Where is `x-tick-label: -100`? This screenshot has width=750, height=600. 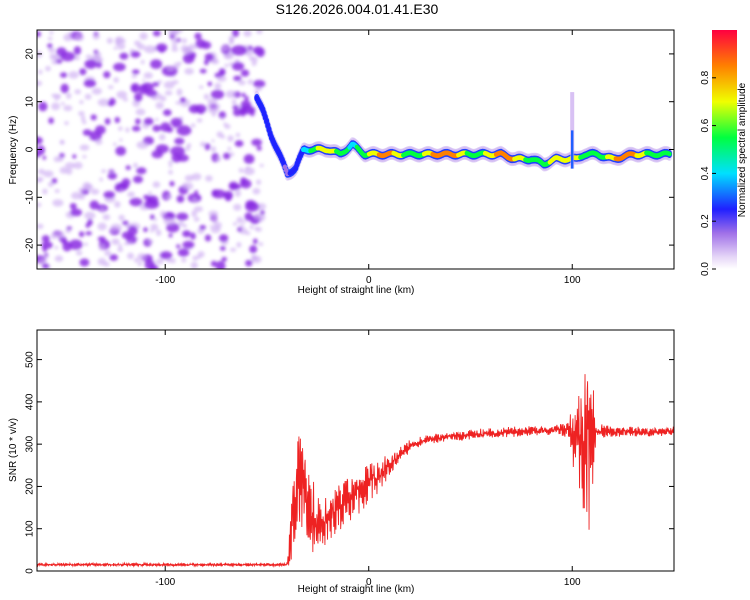
x-tick-label: -100 is located at coordinates (165, 582).